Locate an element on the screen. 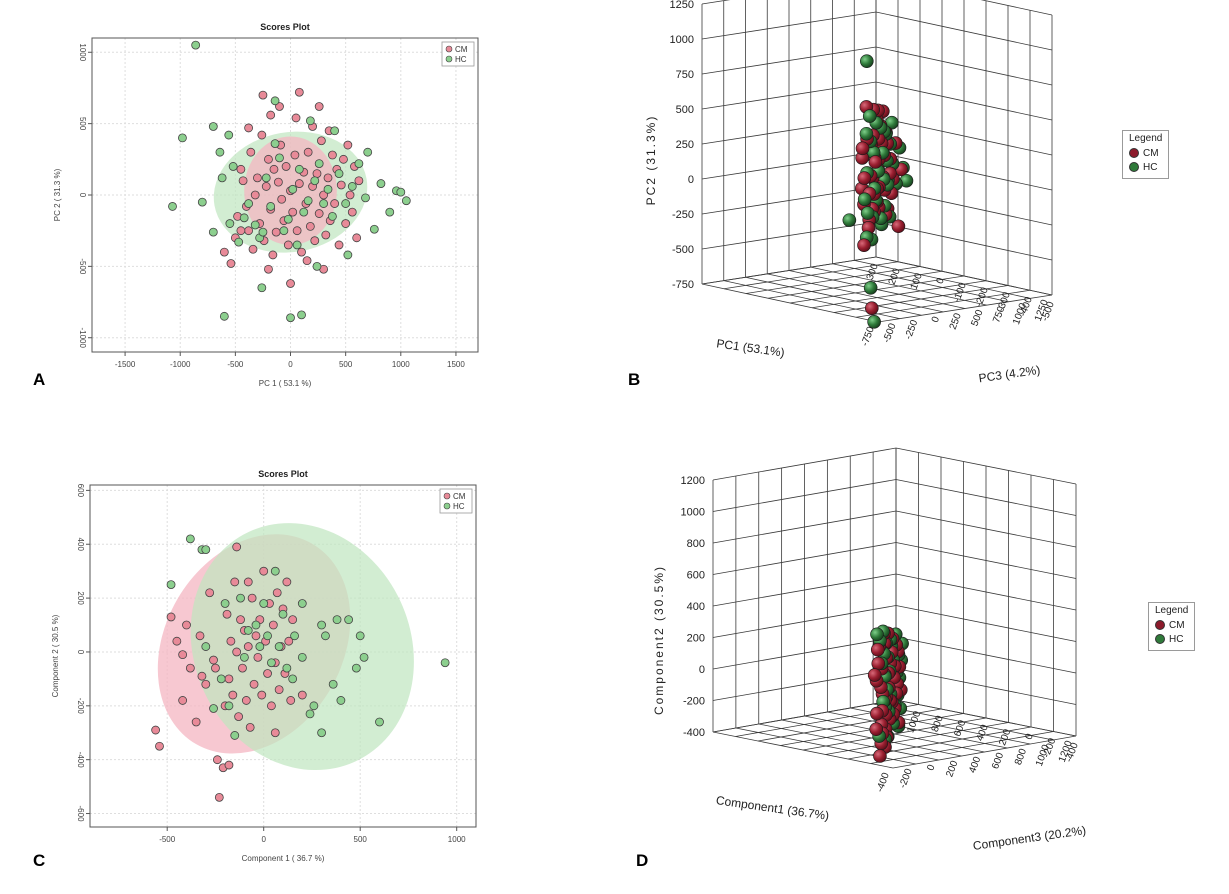  y-tick-label: 1000 is located at coordinates (693, 513).